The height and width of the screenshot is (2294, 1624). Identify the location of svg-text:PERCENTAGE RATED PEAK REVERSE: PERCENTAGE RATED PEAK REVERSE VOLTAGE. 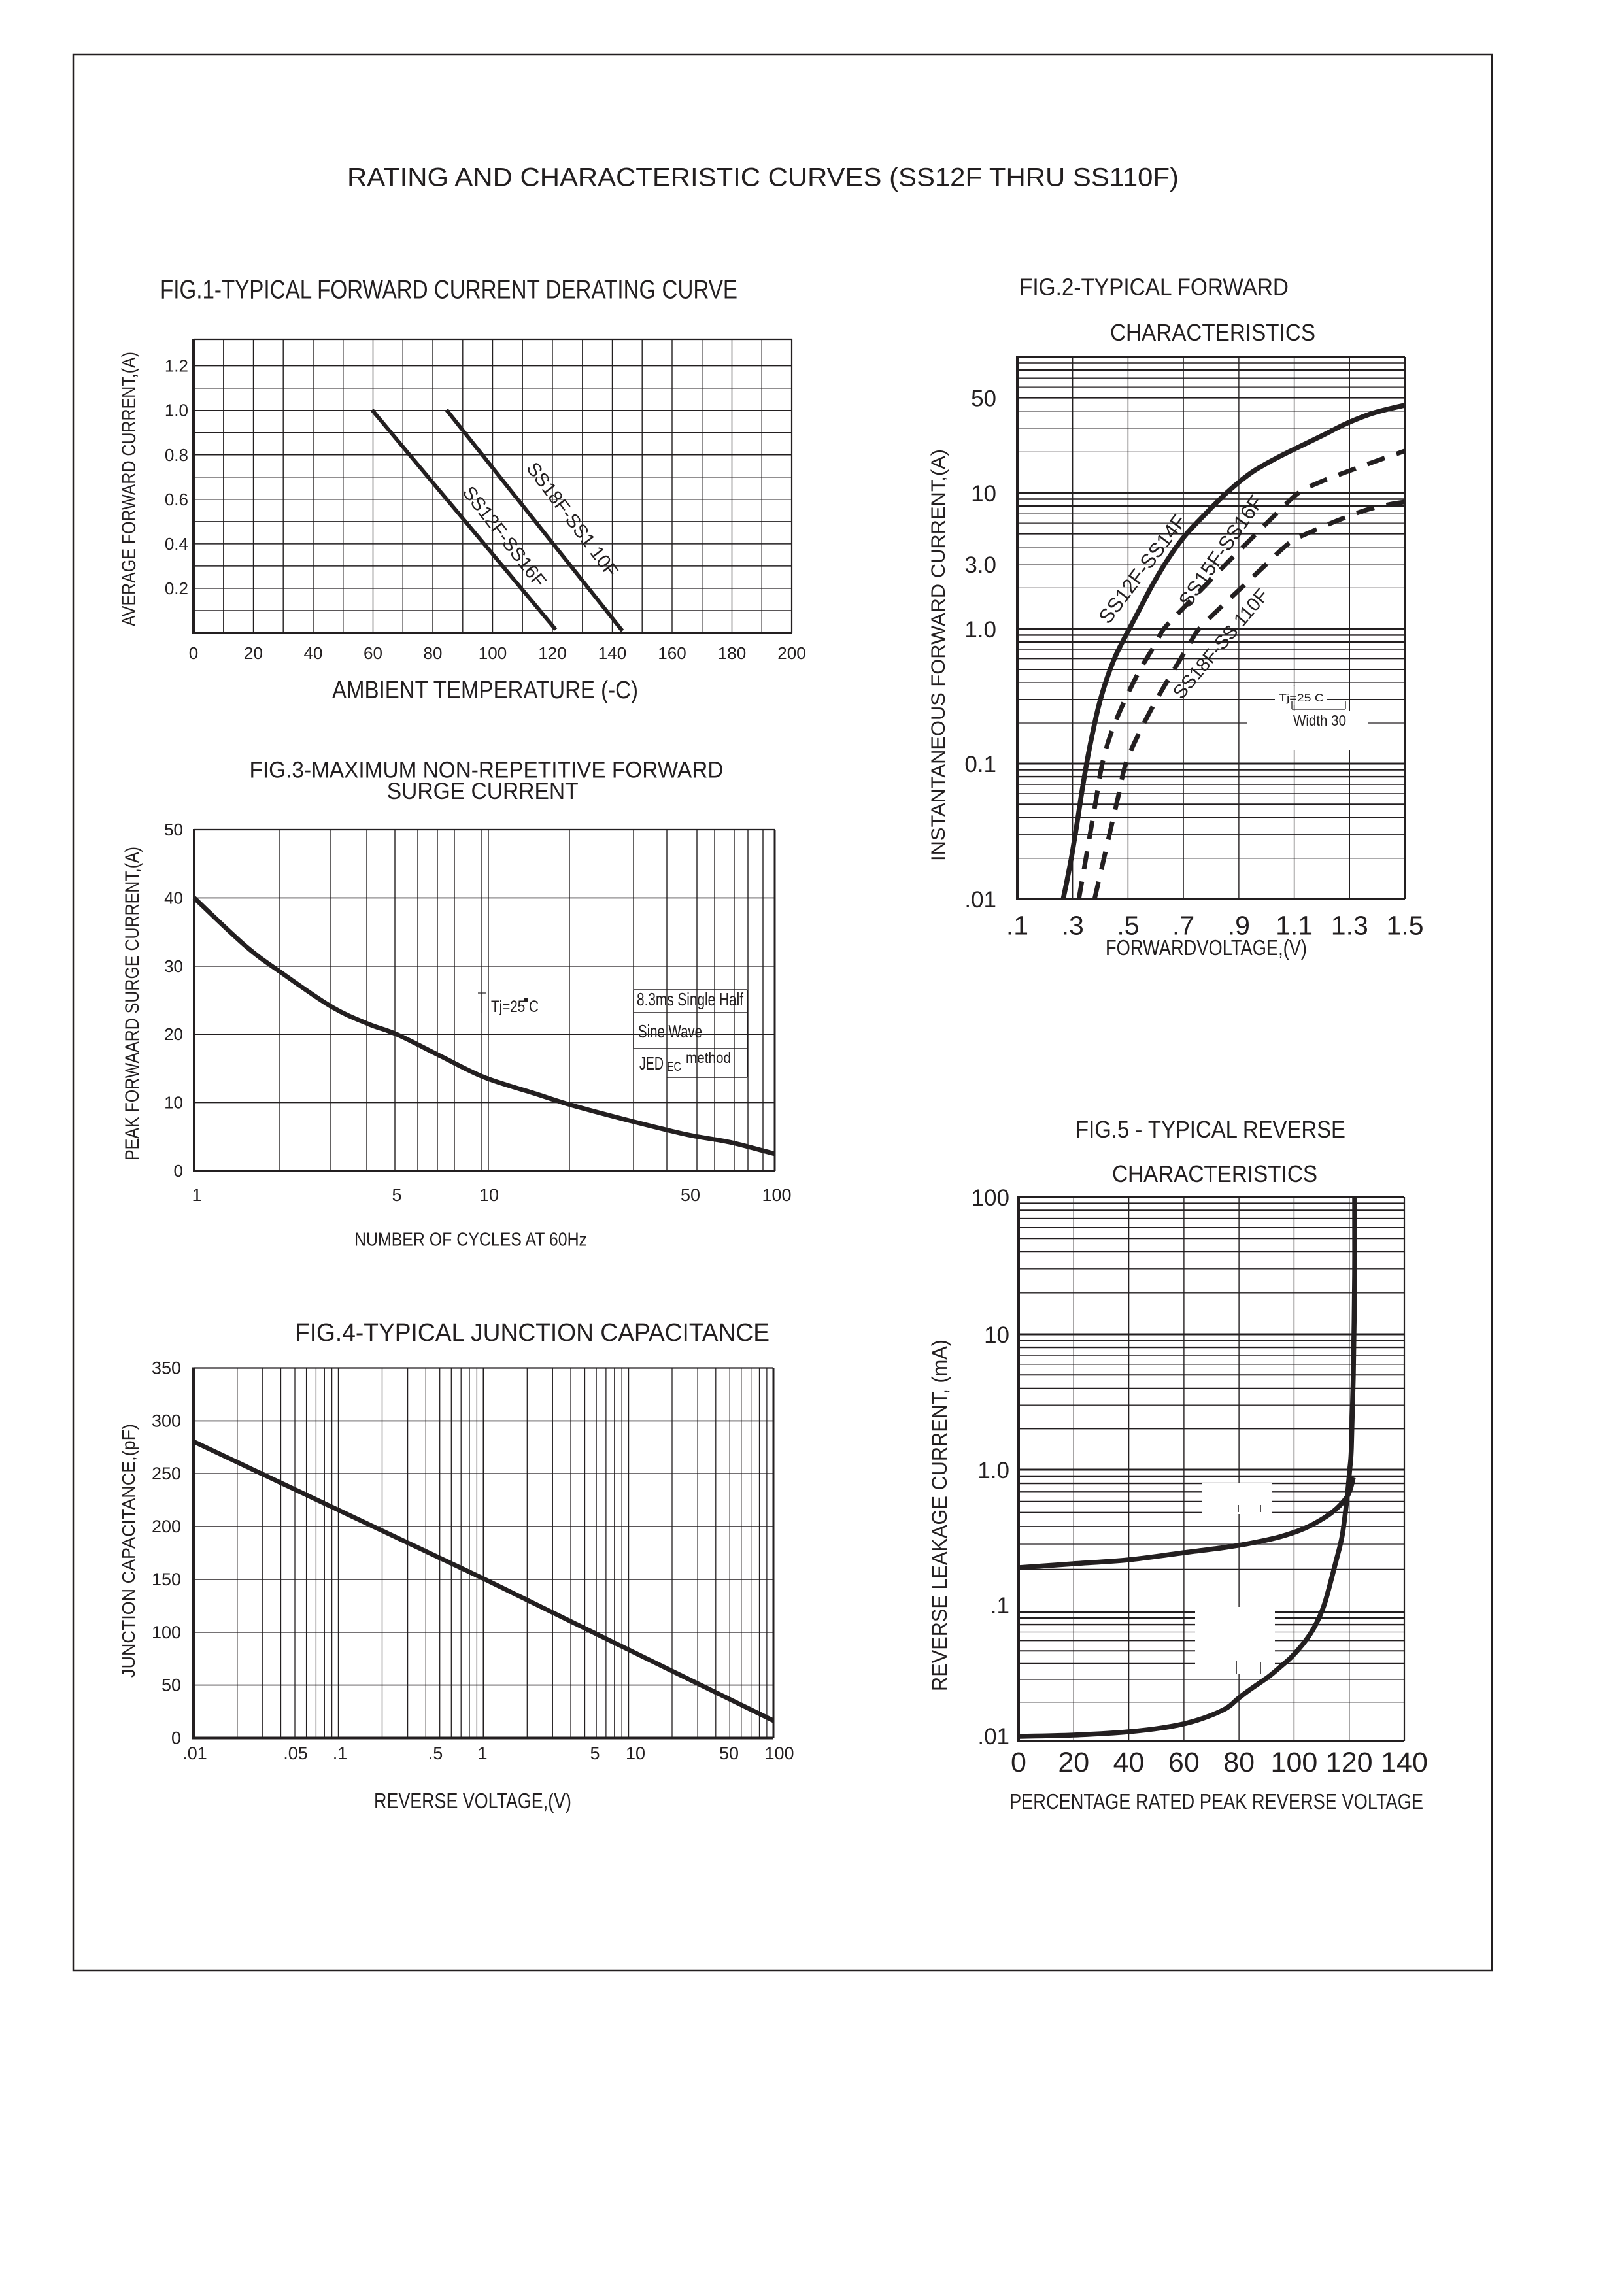
(1216, 1801).